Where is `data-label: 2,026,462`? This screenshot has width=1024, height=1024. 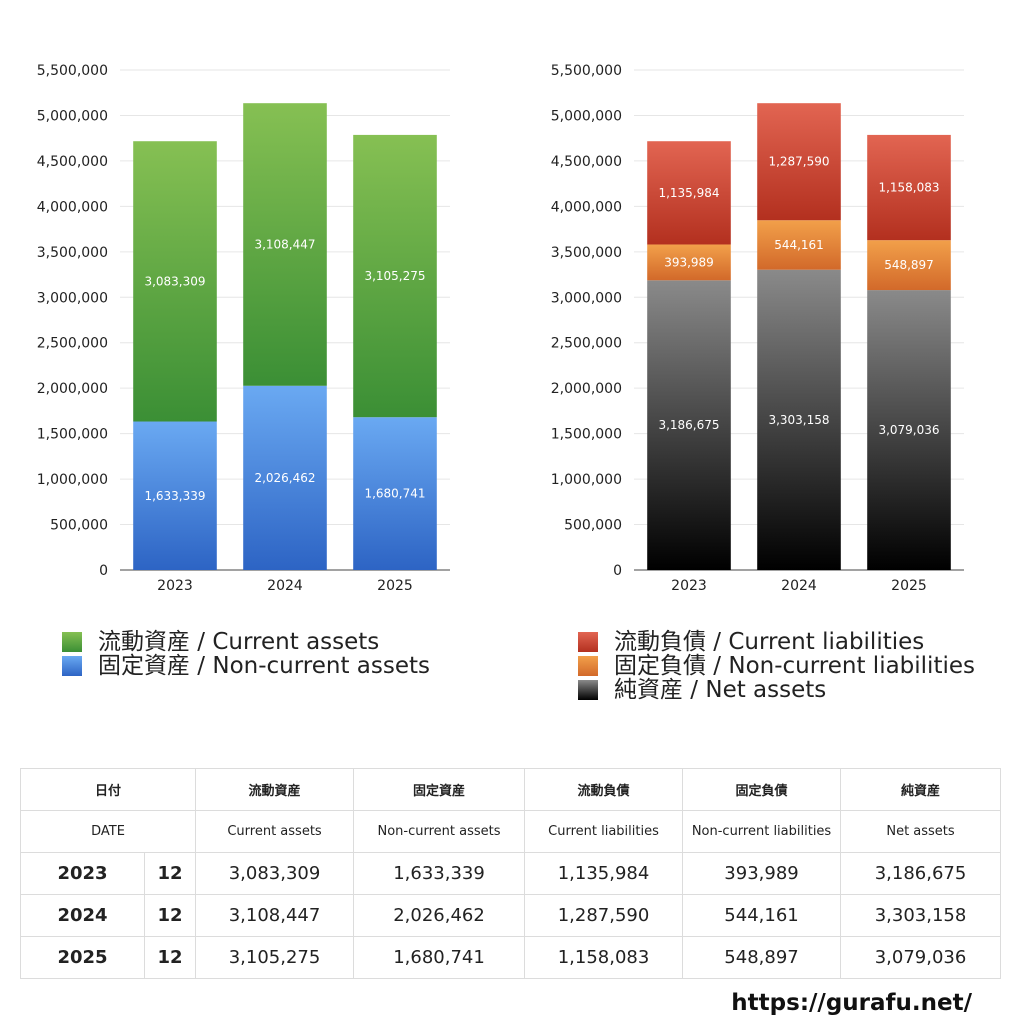
data-label: 2,026,462 is located at coordinates (284, 478).